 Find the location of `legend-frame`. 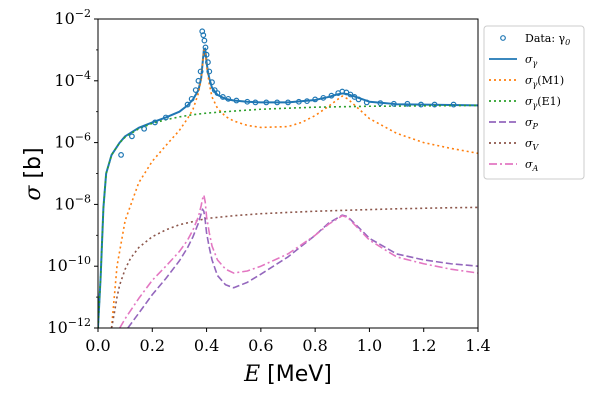

legend-frame is located at coordinates (534, 102).